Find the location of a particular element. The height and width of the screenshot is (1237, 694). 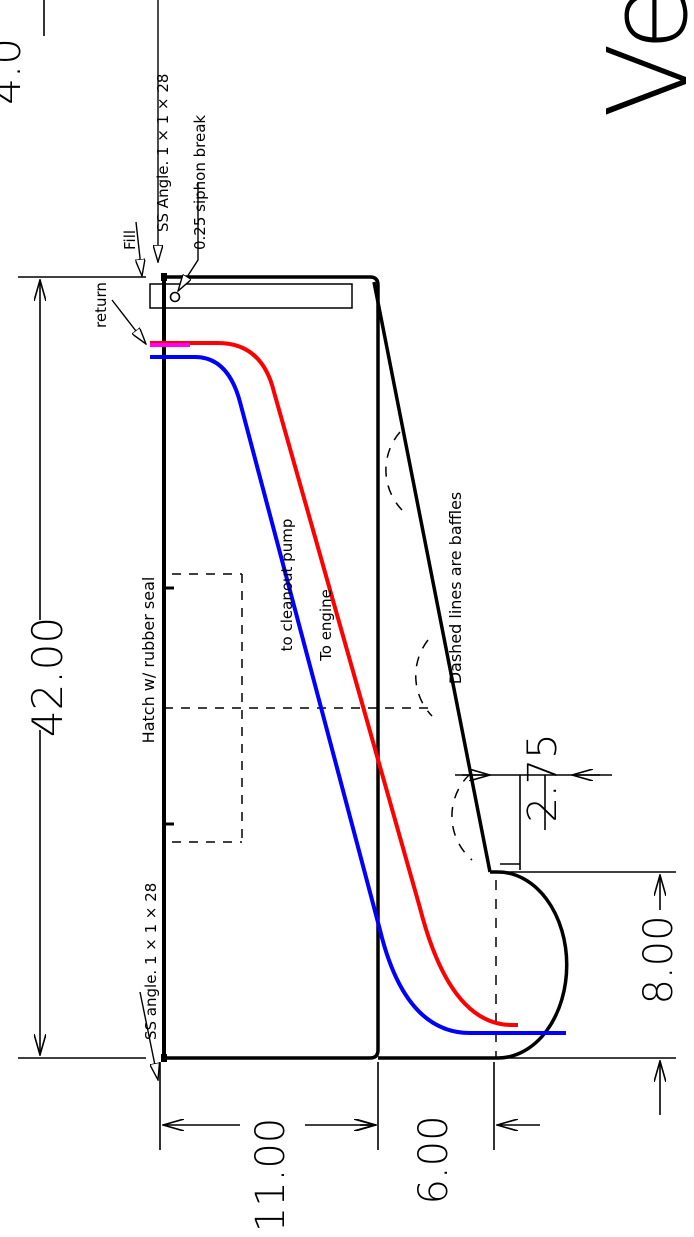

corner-fragment: 4.0 is located at coordinates (15, 71).